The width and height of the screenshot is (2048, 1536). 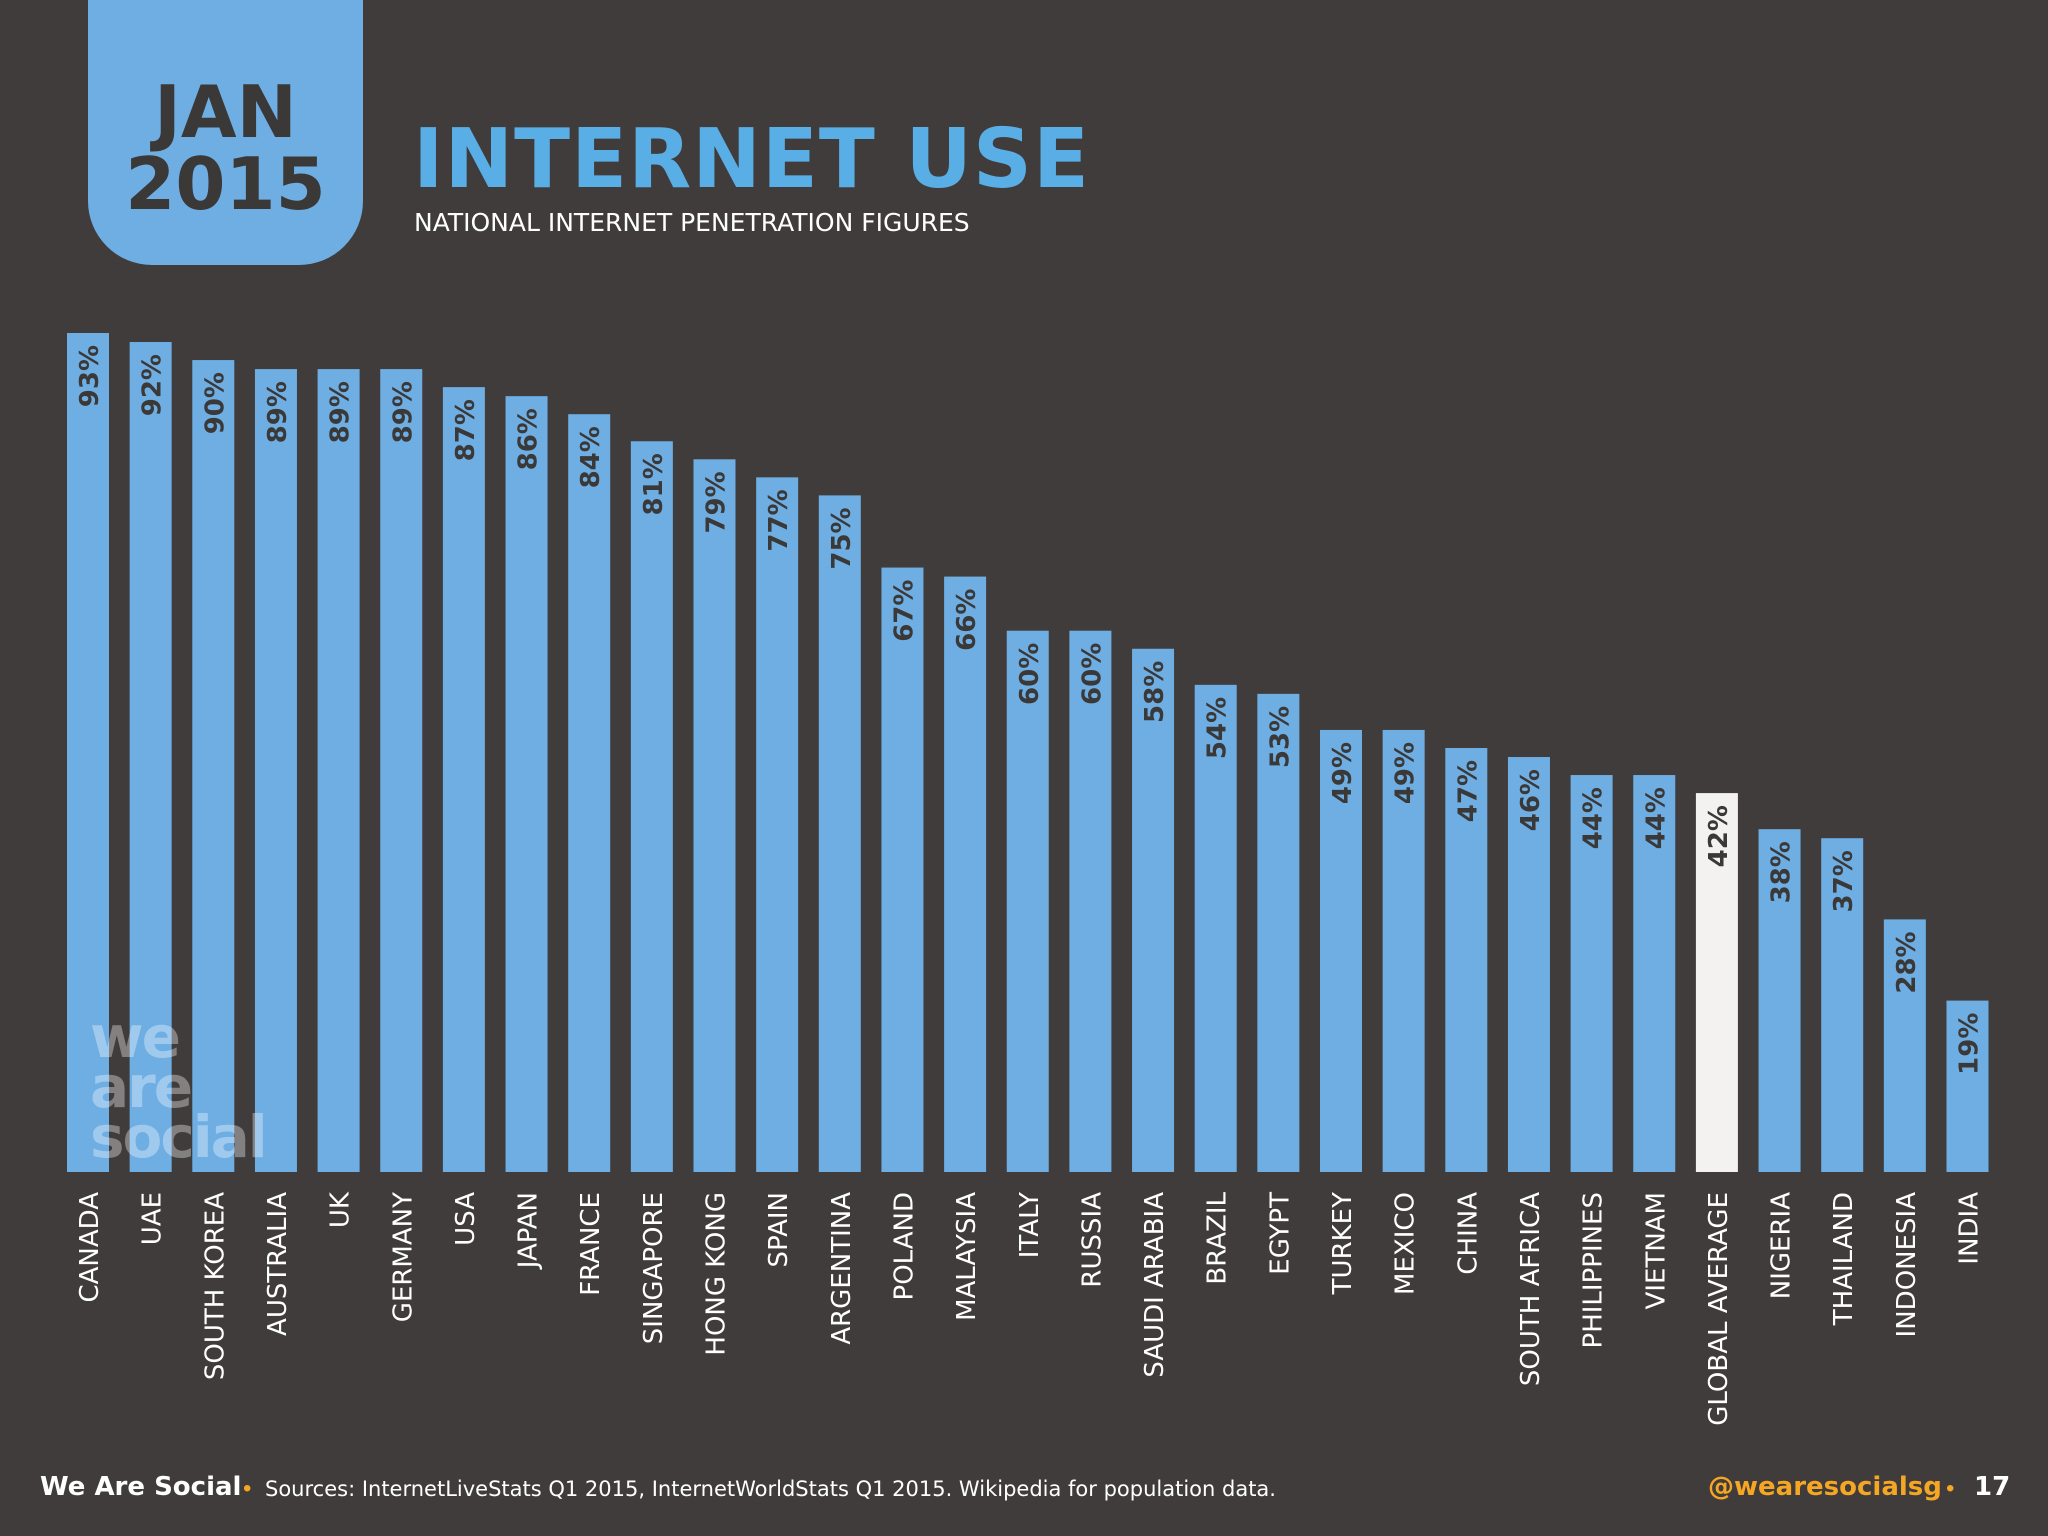 What do you see at coordinates (153, 385) in the screenshot?
I see `bar-value-label: 92%` at bounding box center [153, 385].